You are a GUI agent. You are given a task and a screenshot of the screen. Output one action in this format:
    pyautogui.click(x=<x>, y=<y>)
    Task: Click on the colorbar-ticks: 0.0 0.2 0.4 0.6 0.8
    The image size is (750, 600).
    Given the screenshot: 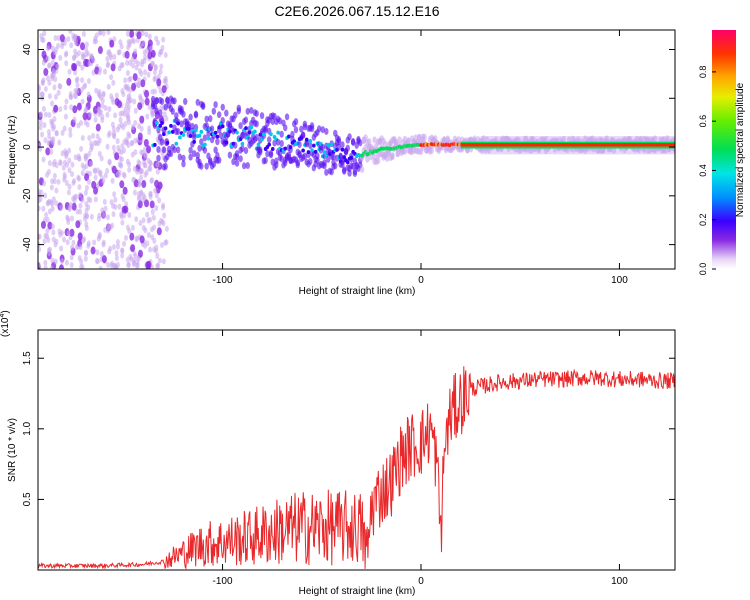 What is the action you would take?
    pyautogui.click(x=707, y=170)
    